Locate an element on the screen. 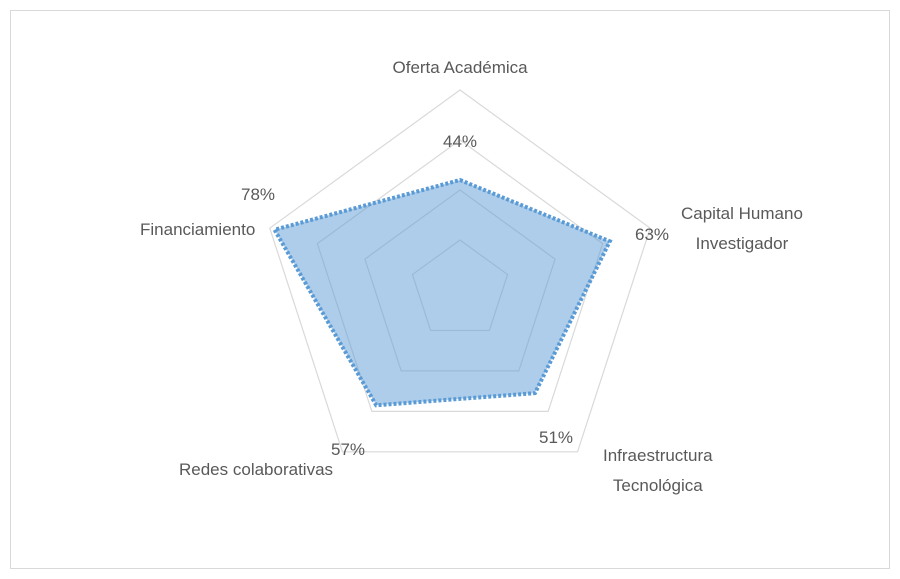  data-label: 78% is located at coordinates (258, 194).